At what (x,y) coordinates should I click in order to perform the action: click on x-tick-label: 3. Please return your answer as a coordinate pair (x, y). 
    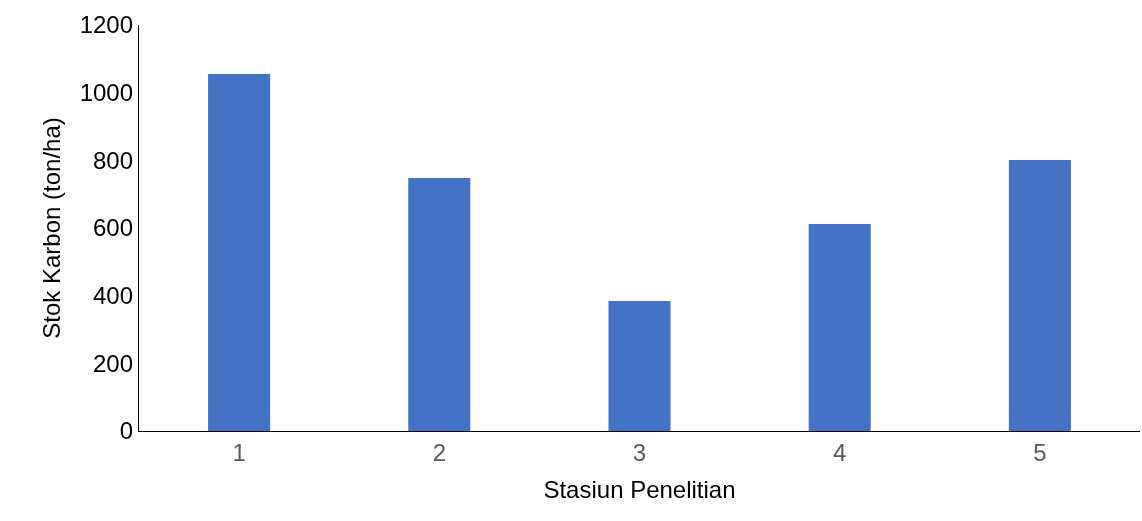
    Looking at the image, I should click on (639, 452).